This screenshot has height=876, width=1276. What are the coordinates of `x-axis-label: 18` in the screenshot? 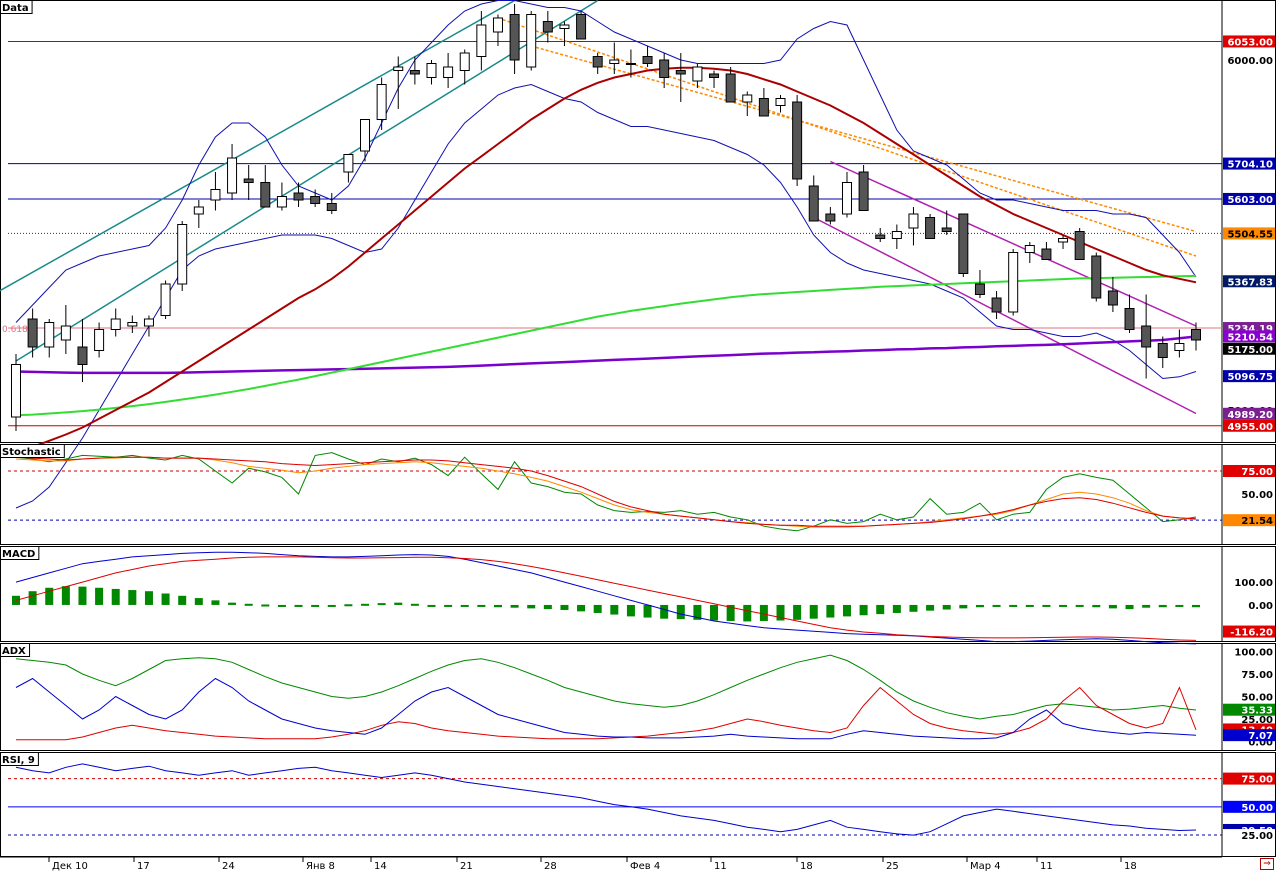 It's located at (806, 866).